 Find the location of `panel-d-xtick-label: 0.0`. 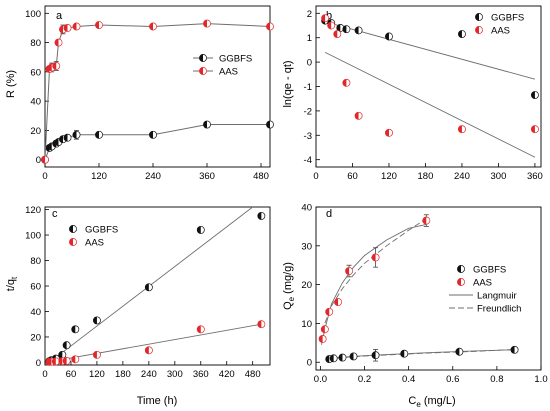

panel-d-xtick-label: 0.0 is located at coordinates (320, 379).